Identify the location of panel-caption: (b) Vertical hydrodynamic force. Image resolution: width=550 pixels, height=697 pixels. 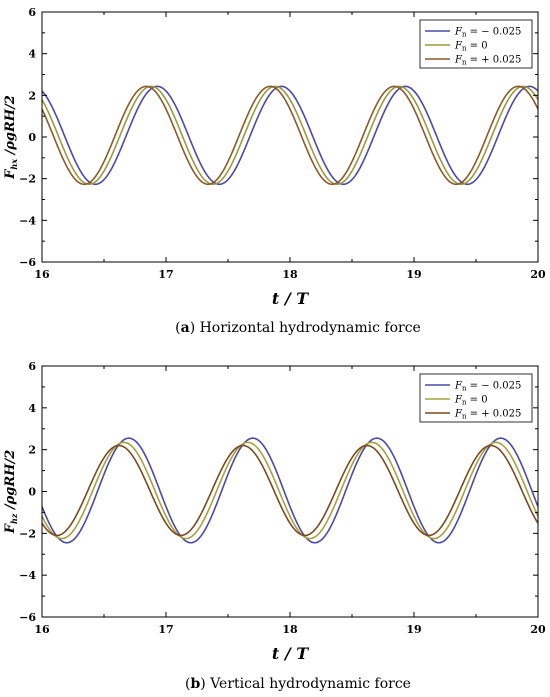
(298, 684).